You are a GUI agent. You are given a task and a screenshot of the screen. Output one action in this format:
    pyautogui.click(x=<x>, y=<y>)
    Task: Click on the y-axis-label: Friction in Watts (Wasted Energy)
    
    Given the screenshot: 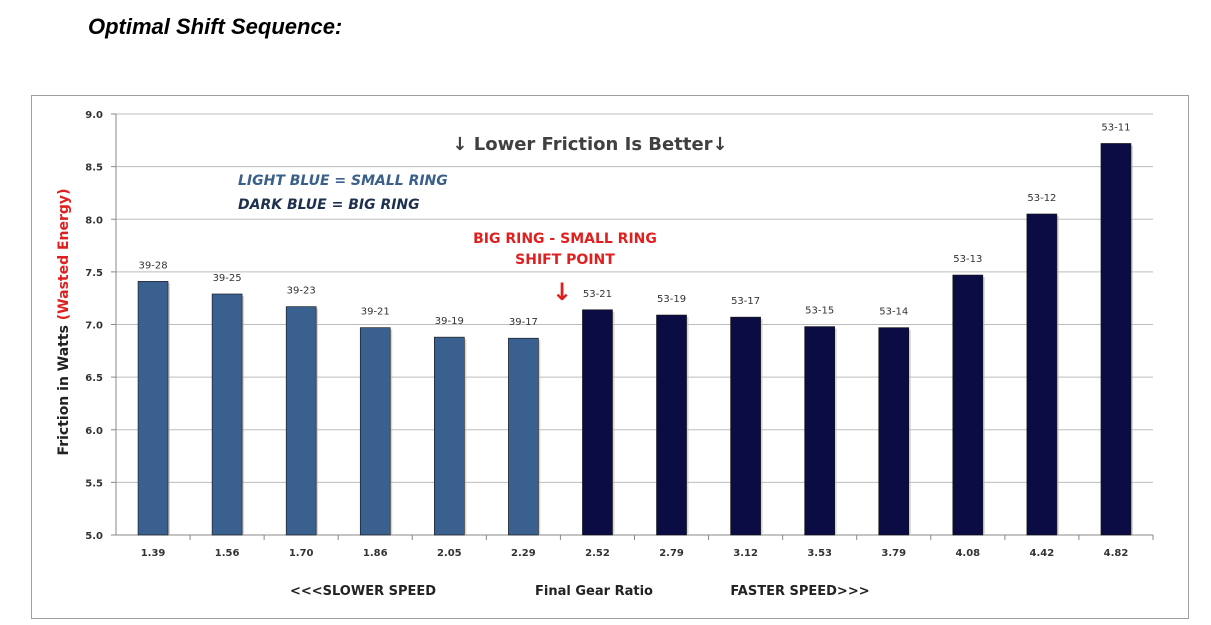 What is the action you would take?
    pyautogui.click(x=64, y=322)
    